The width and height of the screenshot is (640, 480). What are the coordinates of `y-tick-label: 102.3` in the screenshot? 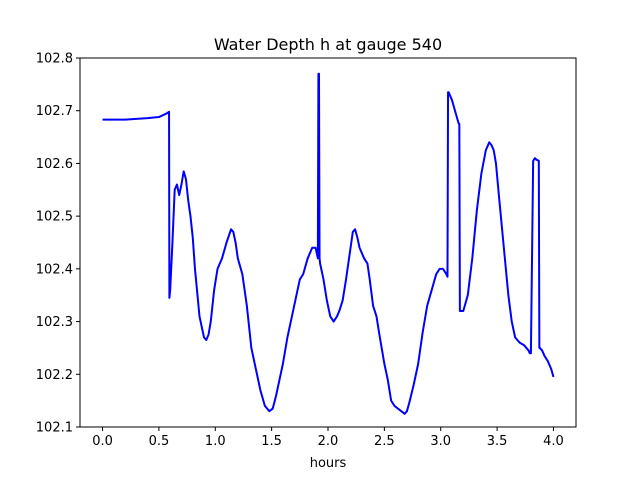 It's located at (54, 322).